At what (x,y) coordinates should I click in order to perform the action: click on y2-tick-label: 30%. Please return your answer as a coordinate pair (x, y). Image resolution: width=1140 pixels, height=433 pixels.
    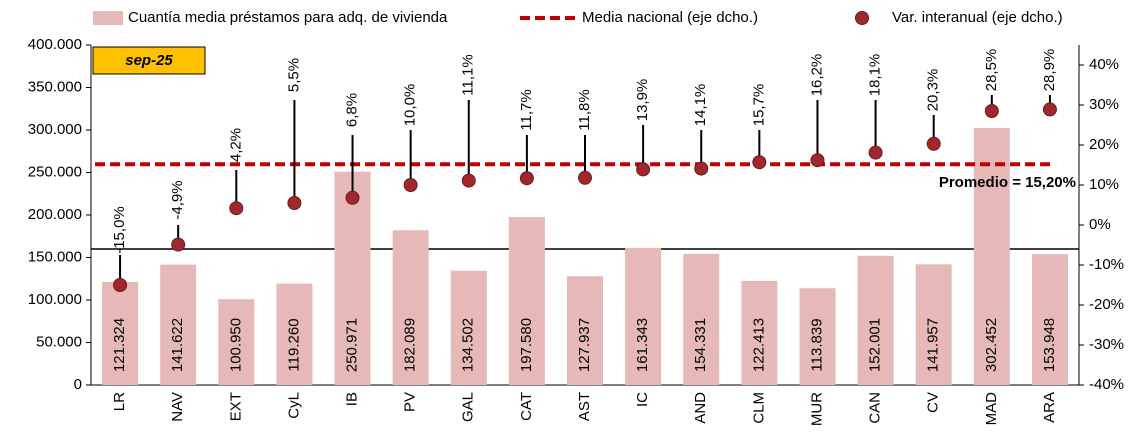
    Looking at the image, I should click on (1104, 104).